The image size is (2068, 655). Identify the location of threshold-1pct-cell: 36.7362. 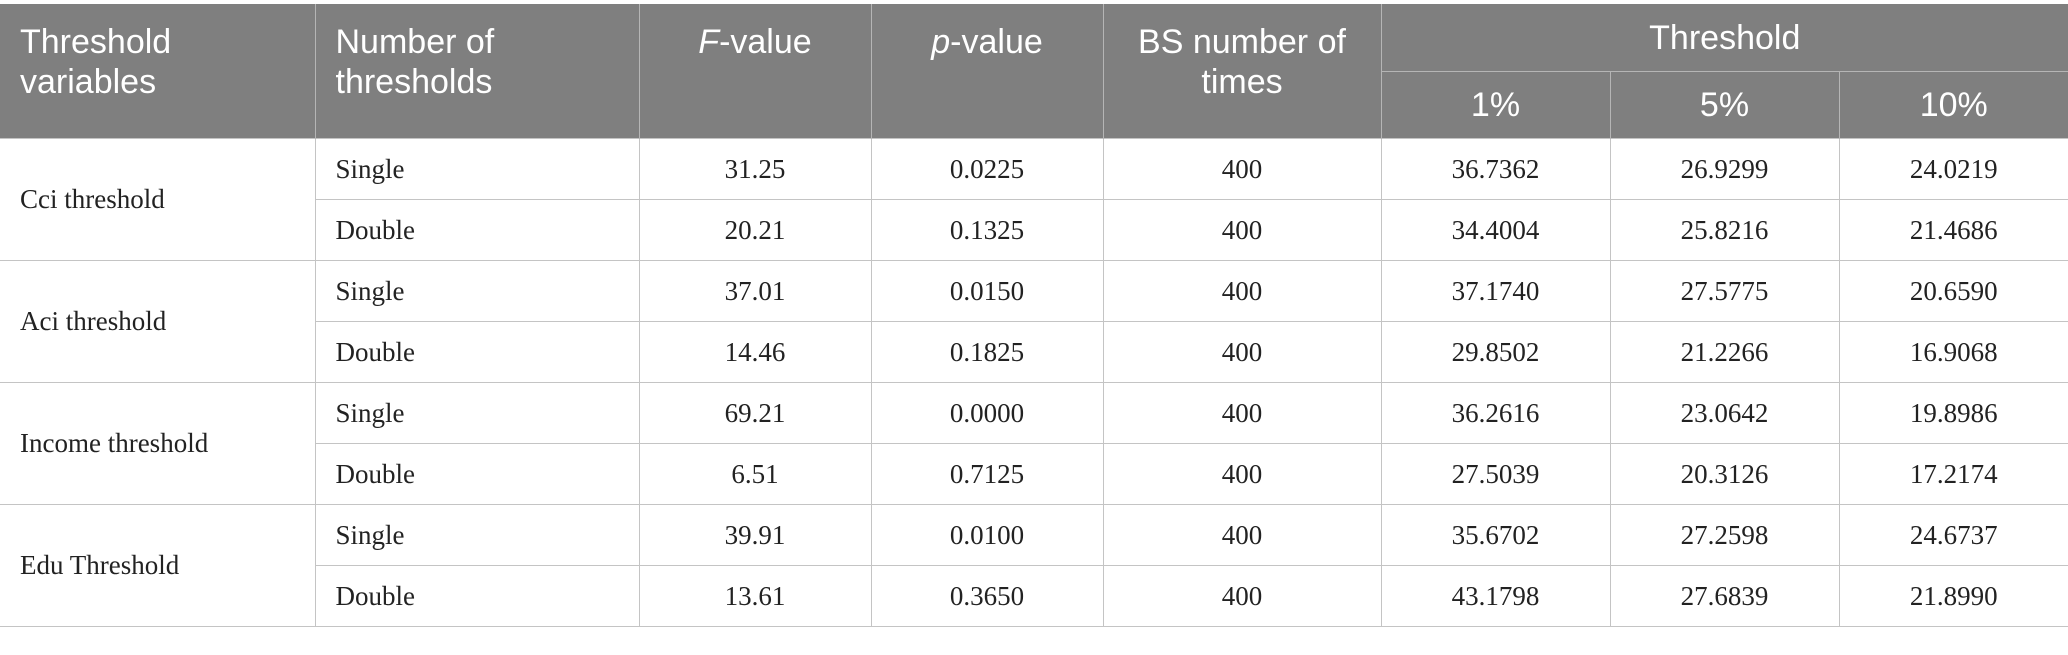
(1495, 169).